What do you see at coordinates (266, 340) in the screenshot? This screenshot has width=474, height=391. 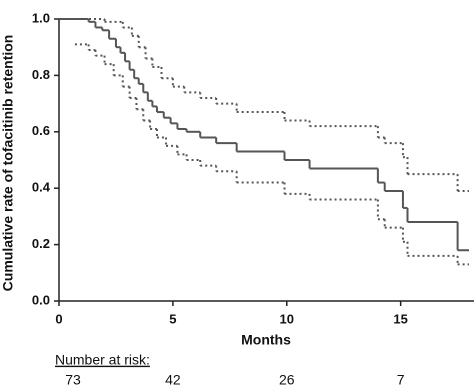 I see `x-axis-title: Months` at bounding box center [266, 340].